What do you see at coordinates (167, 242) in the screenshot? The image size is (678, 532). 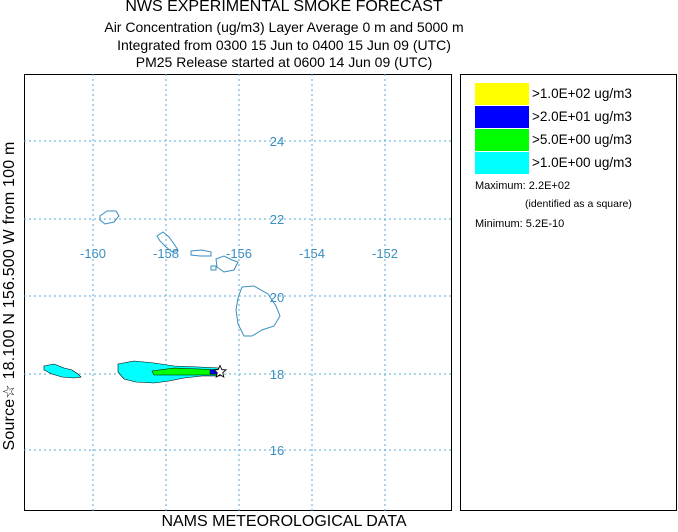 I see `island-oahu` at bounding box center [167, 242].